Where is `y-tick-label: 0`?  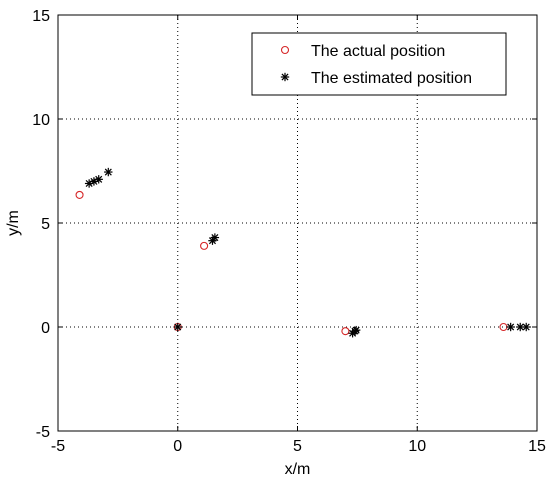 y-tick-label: 0 is located at coordinates (45, 328).